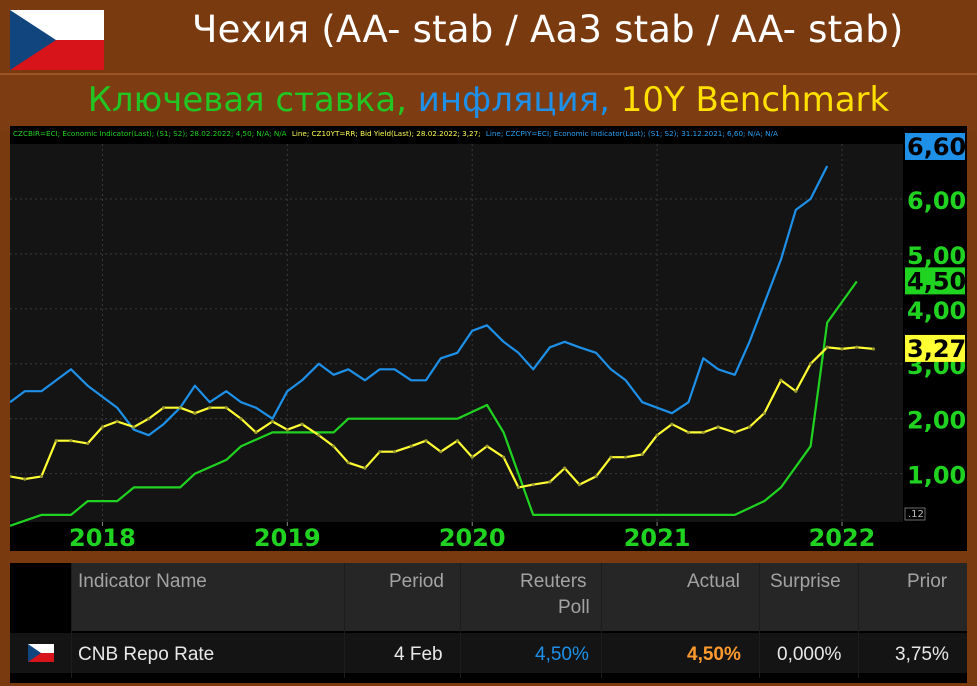 The image size is (977, 686). What do you see at coordinates (519, 597) in the screenshot?
I see `table-header` at bounding box center [519, 597].